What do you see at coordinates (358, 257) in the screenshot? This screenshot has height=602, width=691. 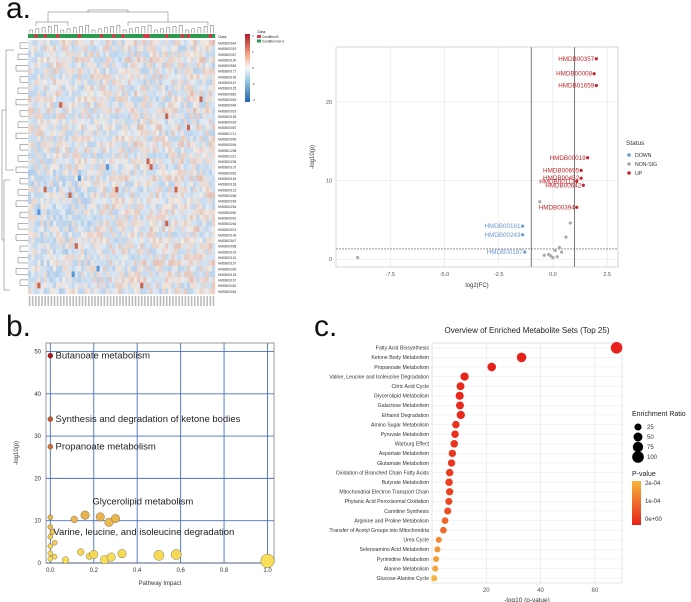 I see `data-point` at bounding box center [358, 257].